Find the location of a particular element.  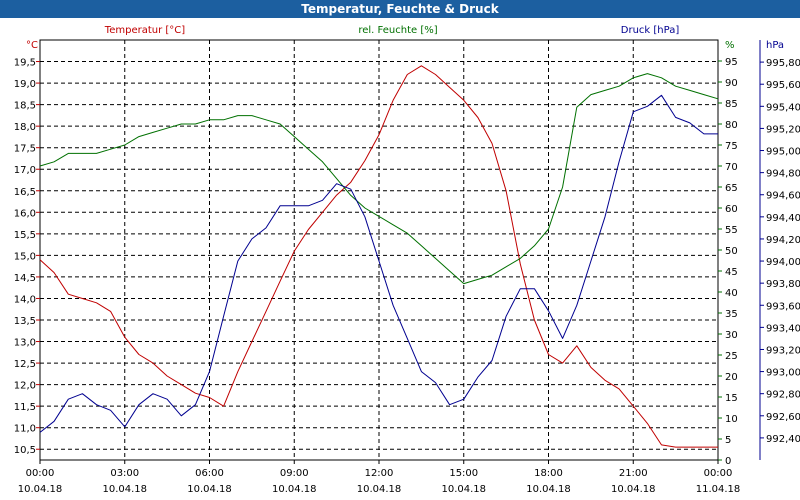

humidity-tick-label: 90 is located at coordinates (731, 83).